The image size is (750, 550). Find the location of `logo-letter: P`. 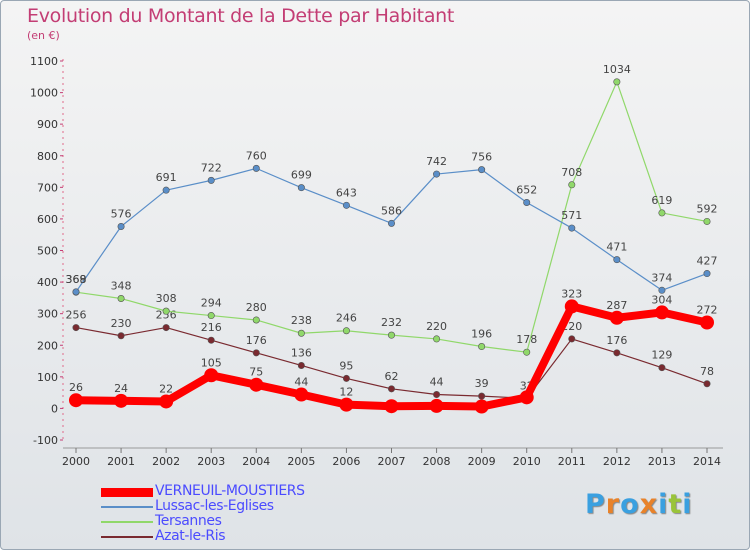

logo-letter: P is located at coordinates (595, 504).